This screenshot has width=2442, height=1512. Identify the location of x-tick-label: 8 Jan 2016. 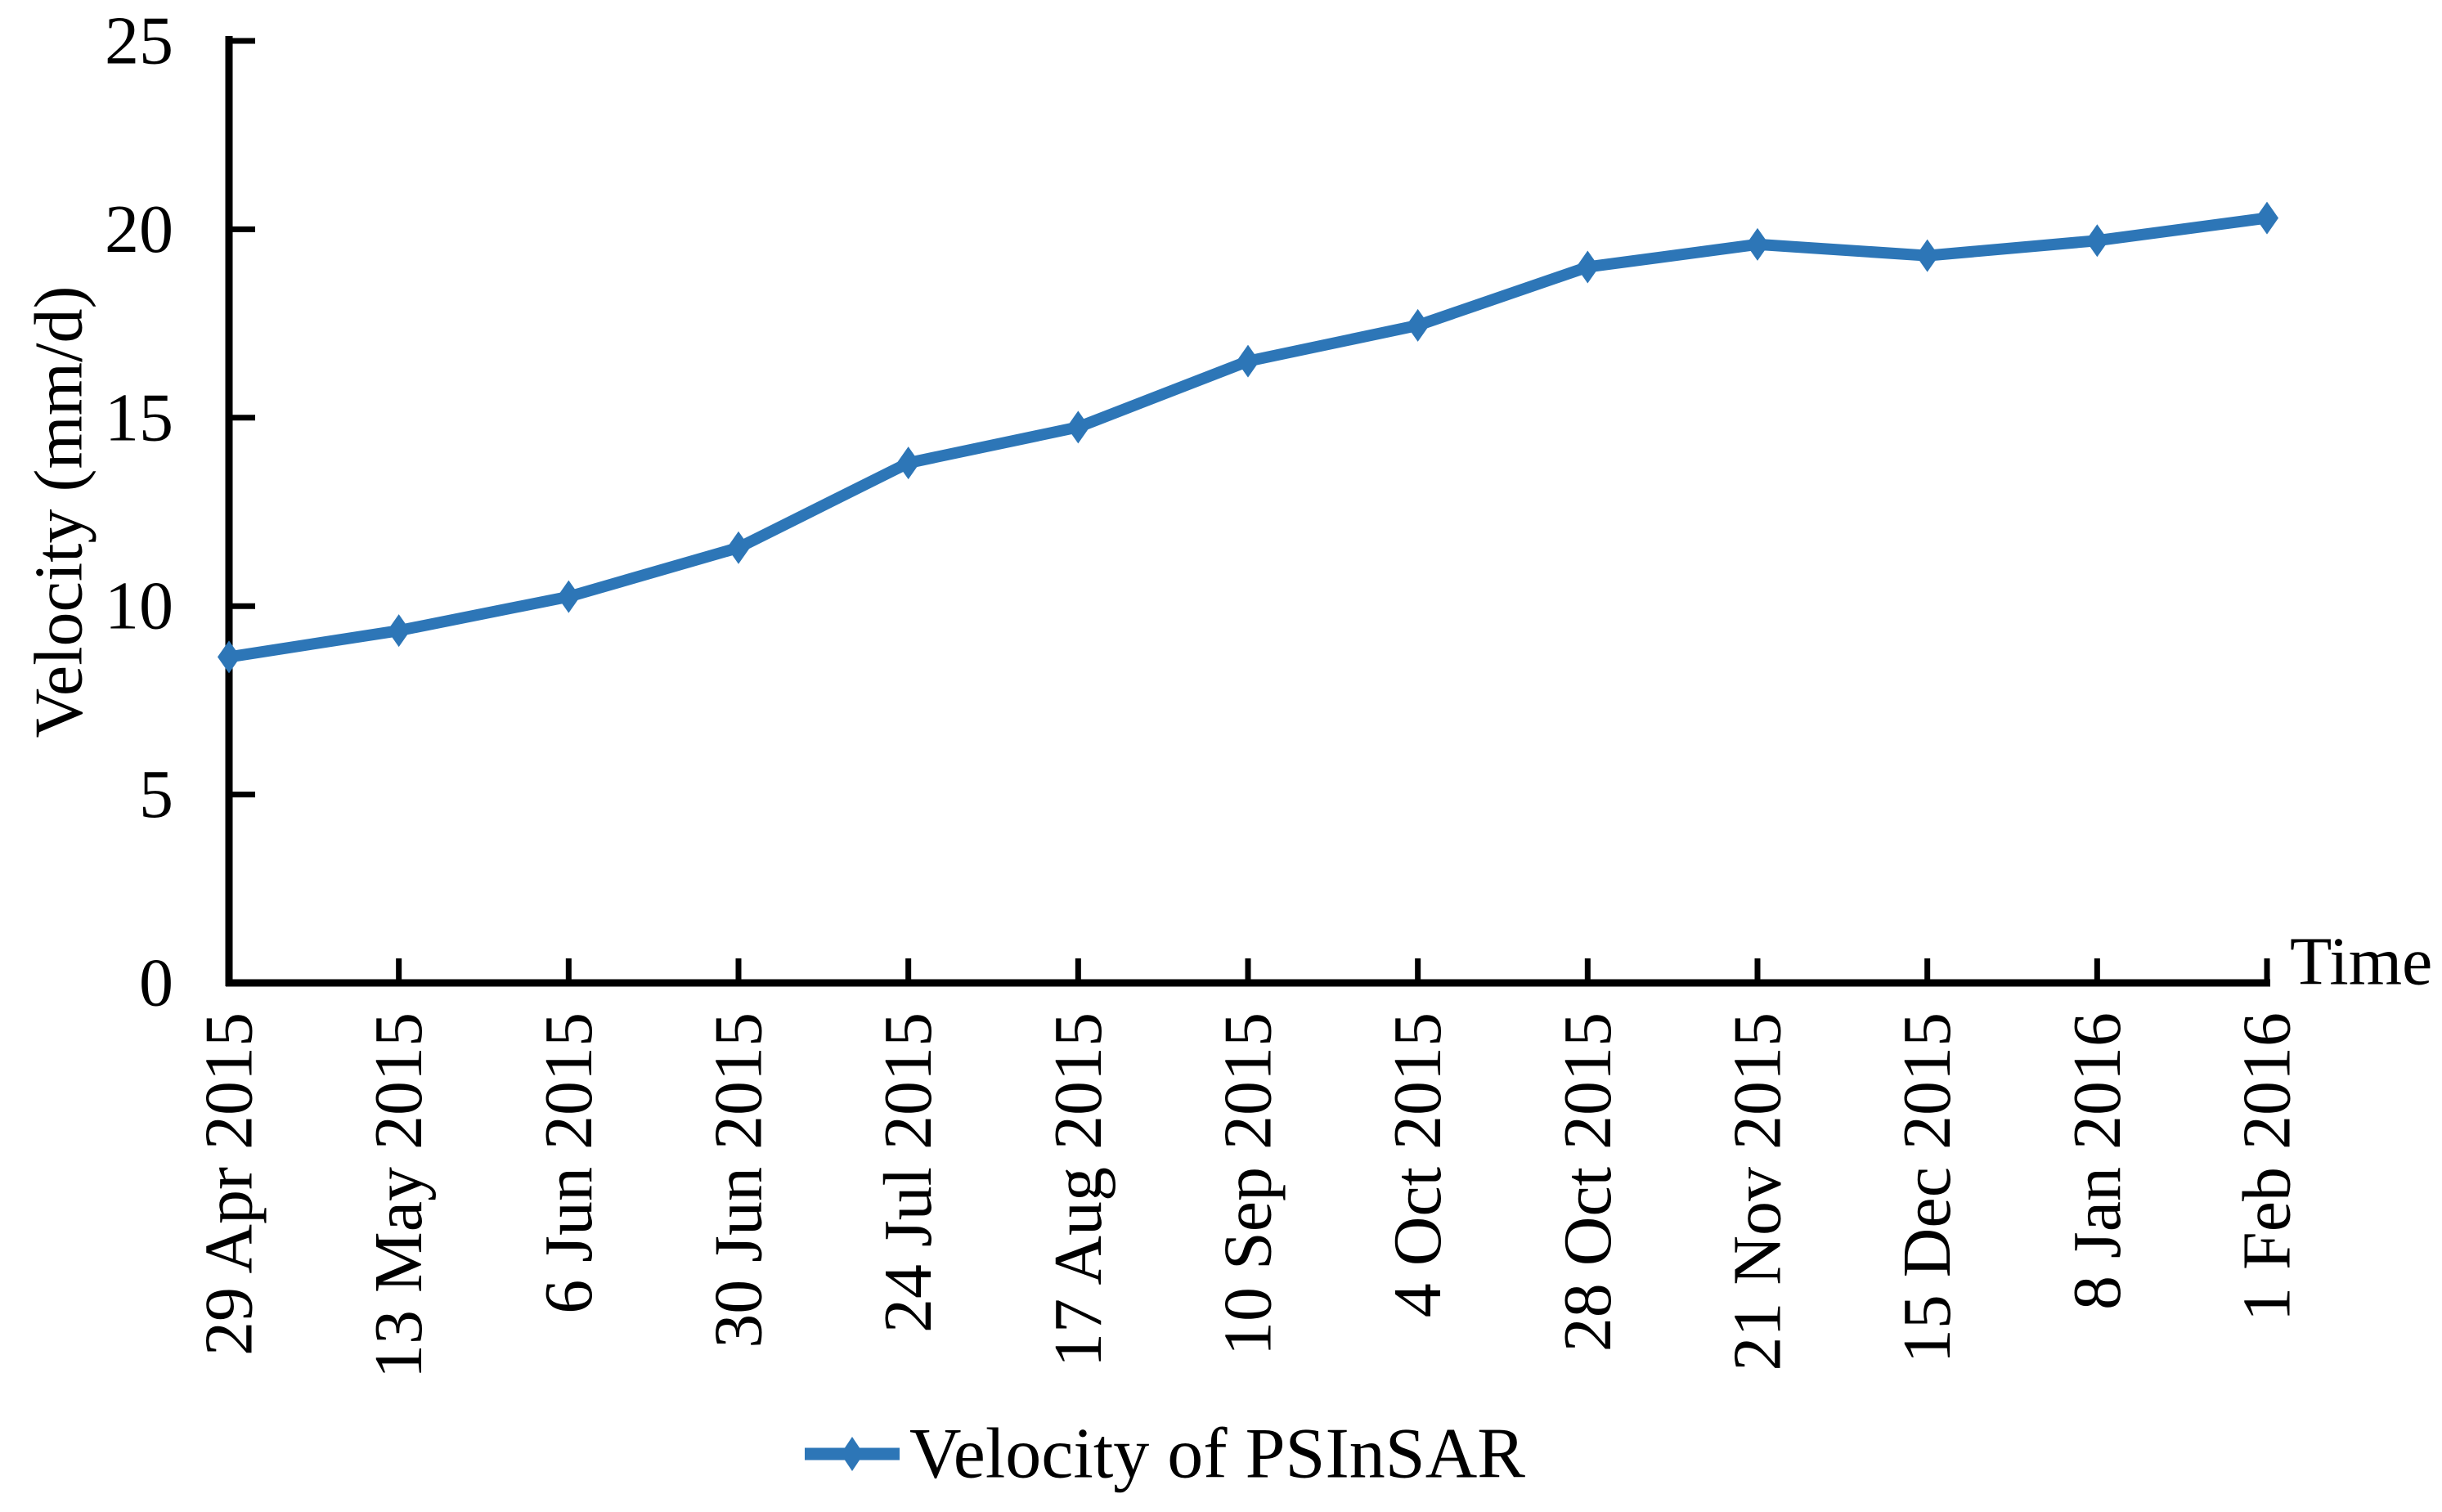
(2097, 1161).